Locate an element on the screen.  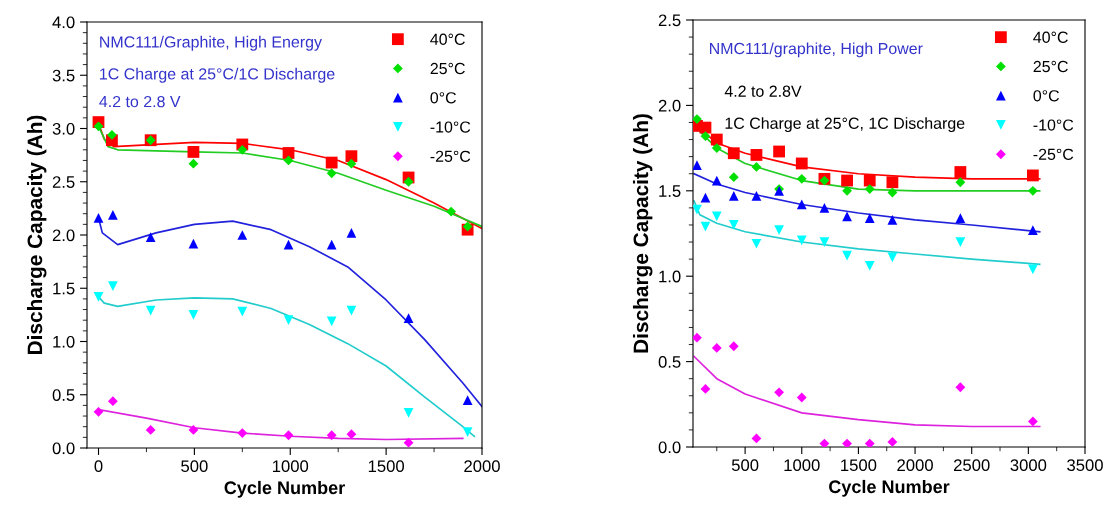
x-tick-label: 2500 is located at coordinates (972, 465).